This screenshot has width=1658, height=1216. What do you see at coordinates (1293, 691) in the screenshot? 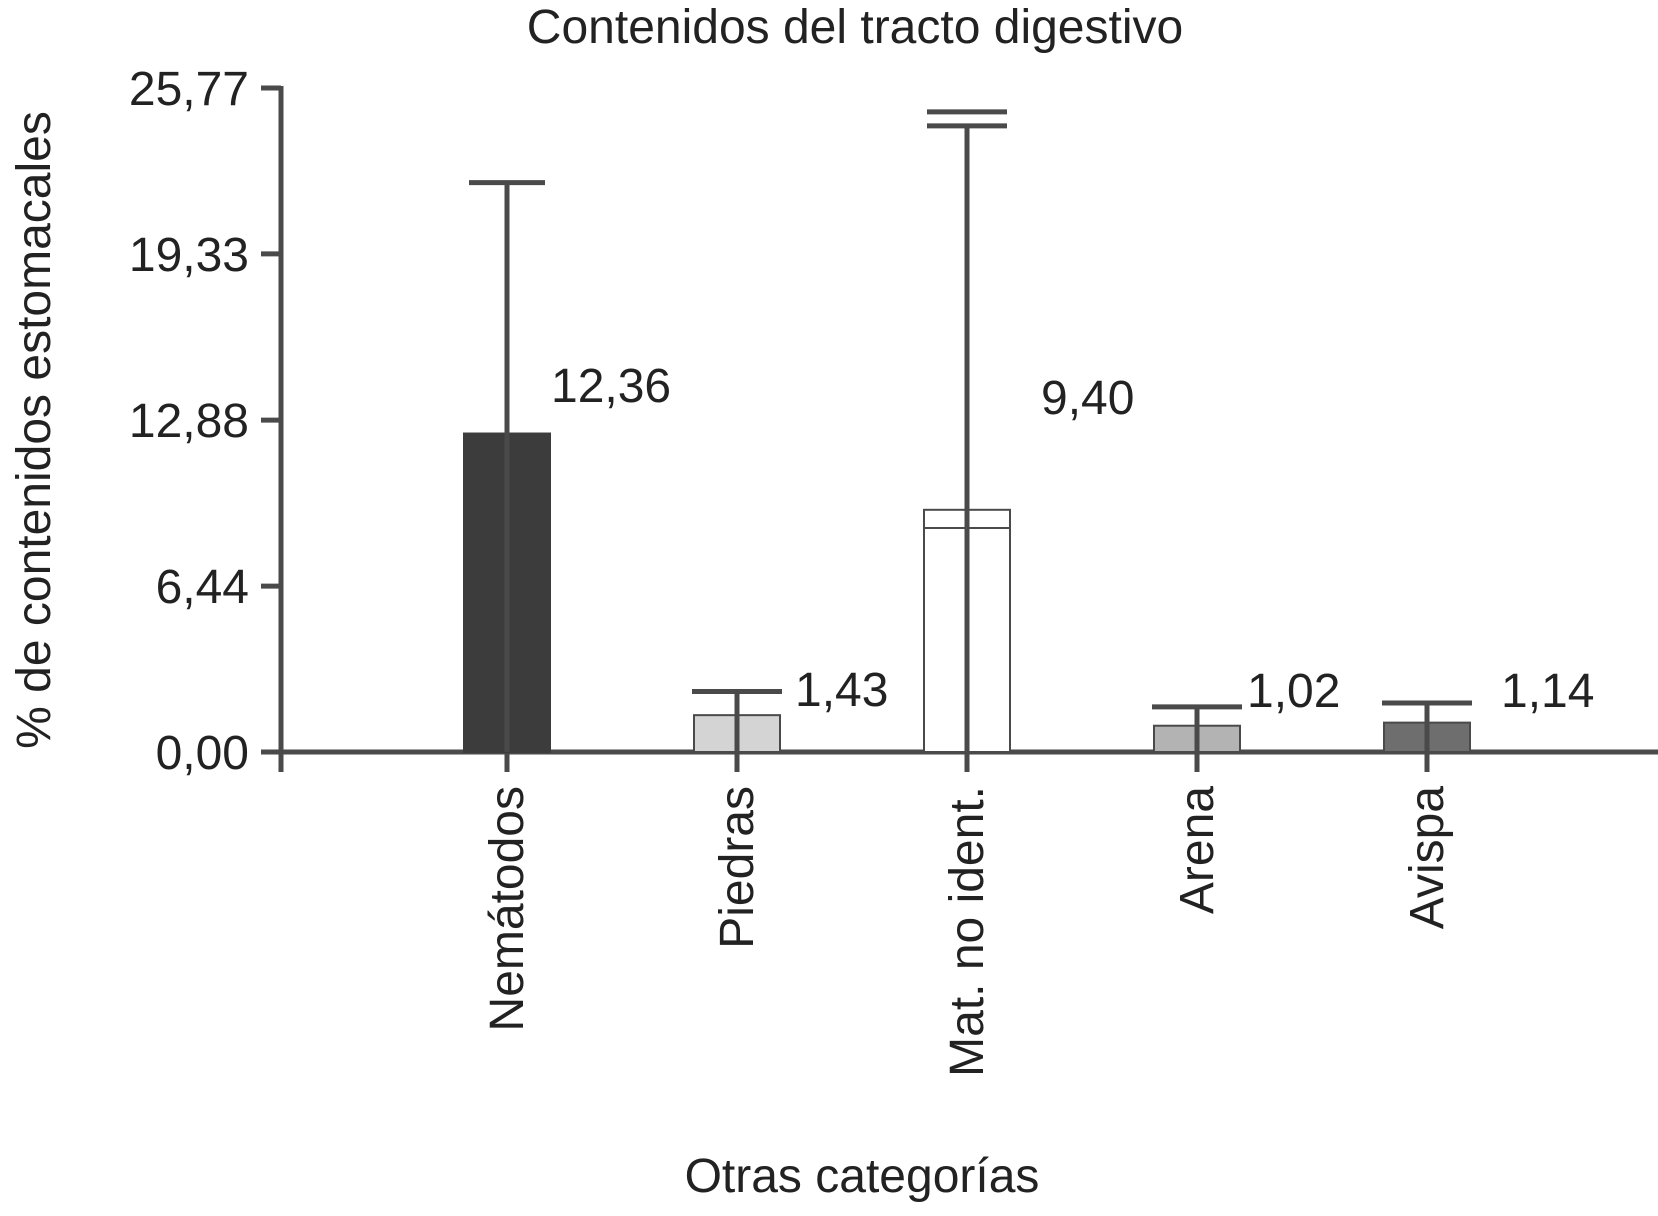
I see `data-label: 1,02` at bounding box center [1293, 691].